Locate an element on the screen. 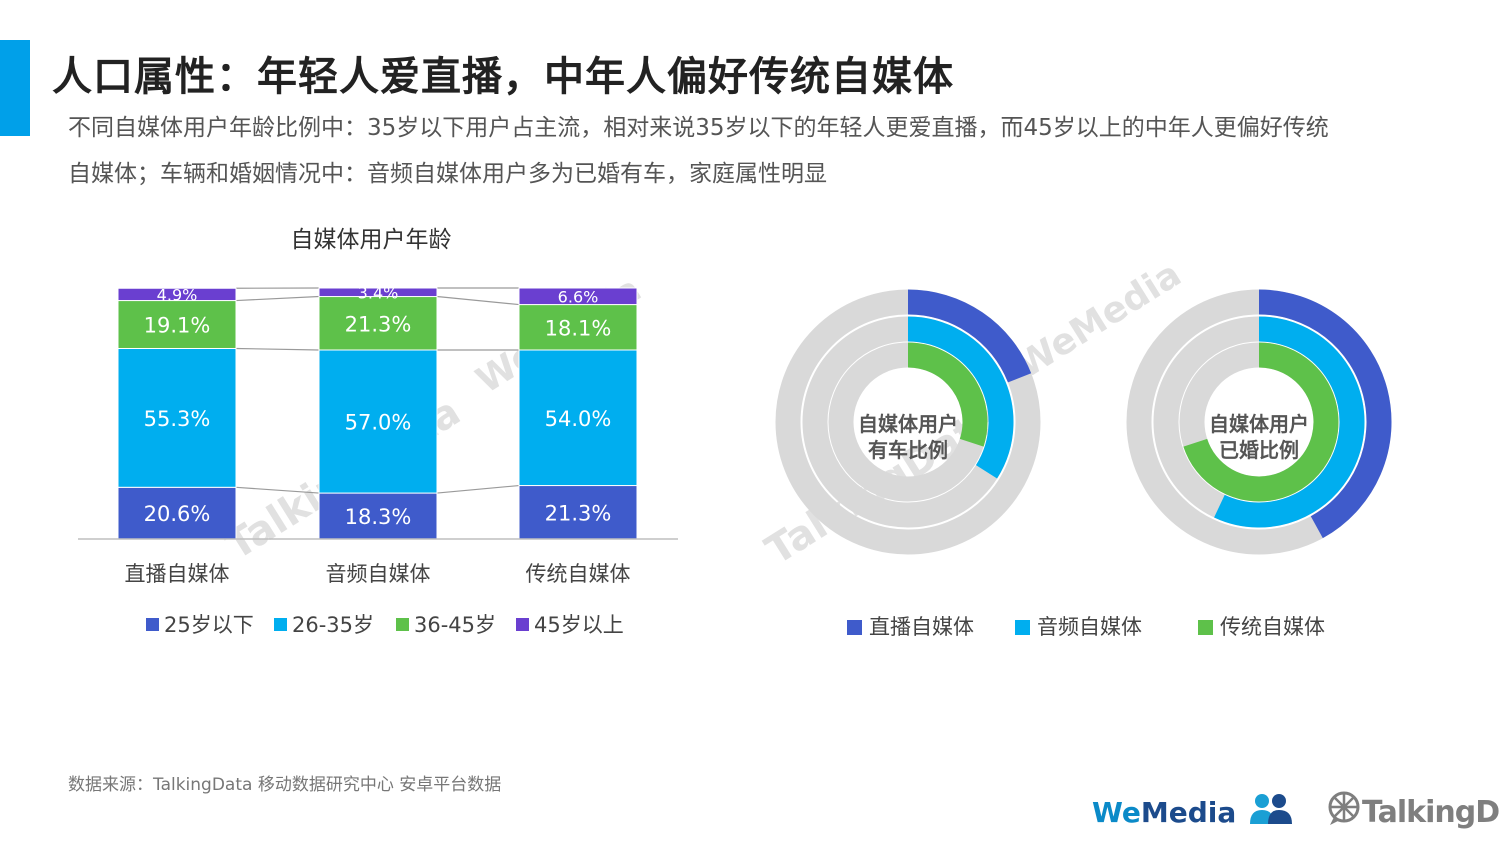 Image resolution: width=1500 pixels, height=844 pixels. bar-data-label: 19.1% is located at coordinates (177, 326).